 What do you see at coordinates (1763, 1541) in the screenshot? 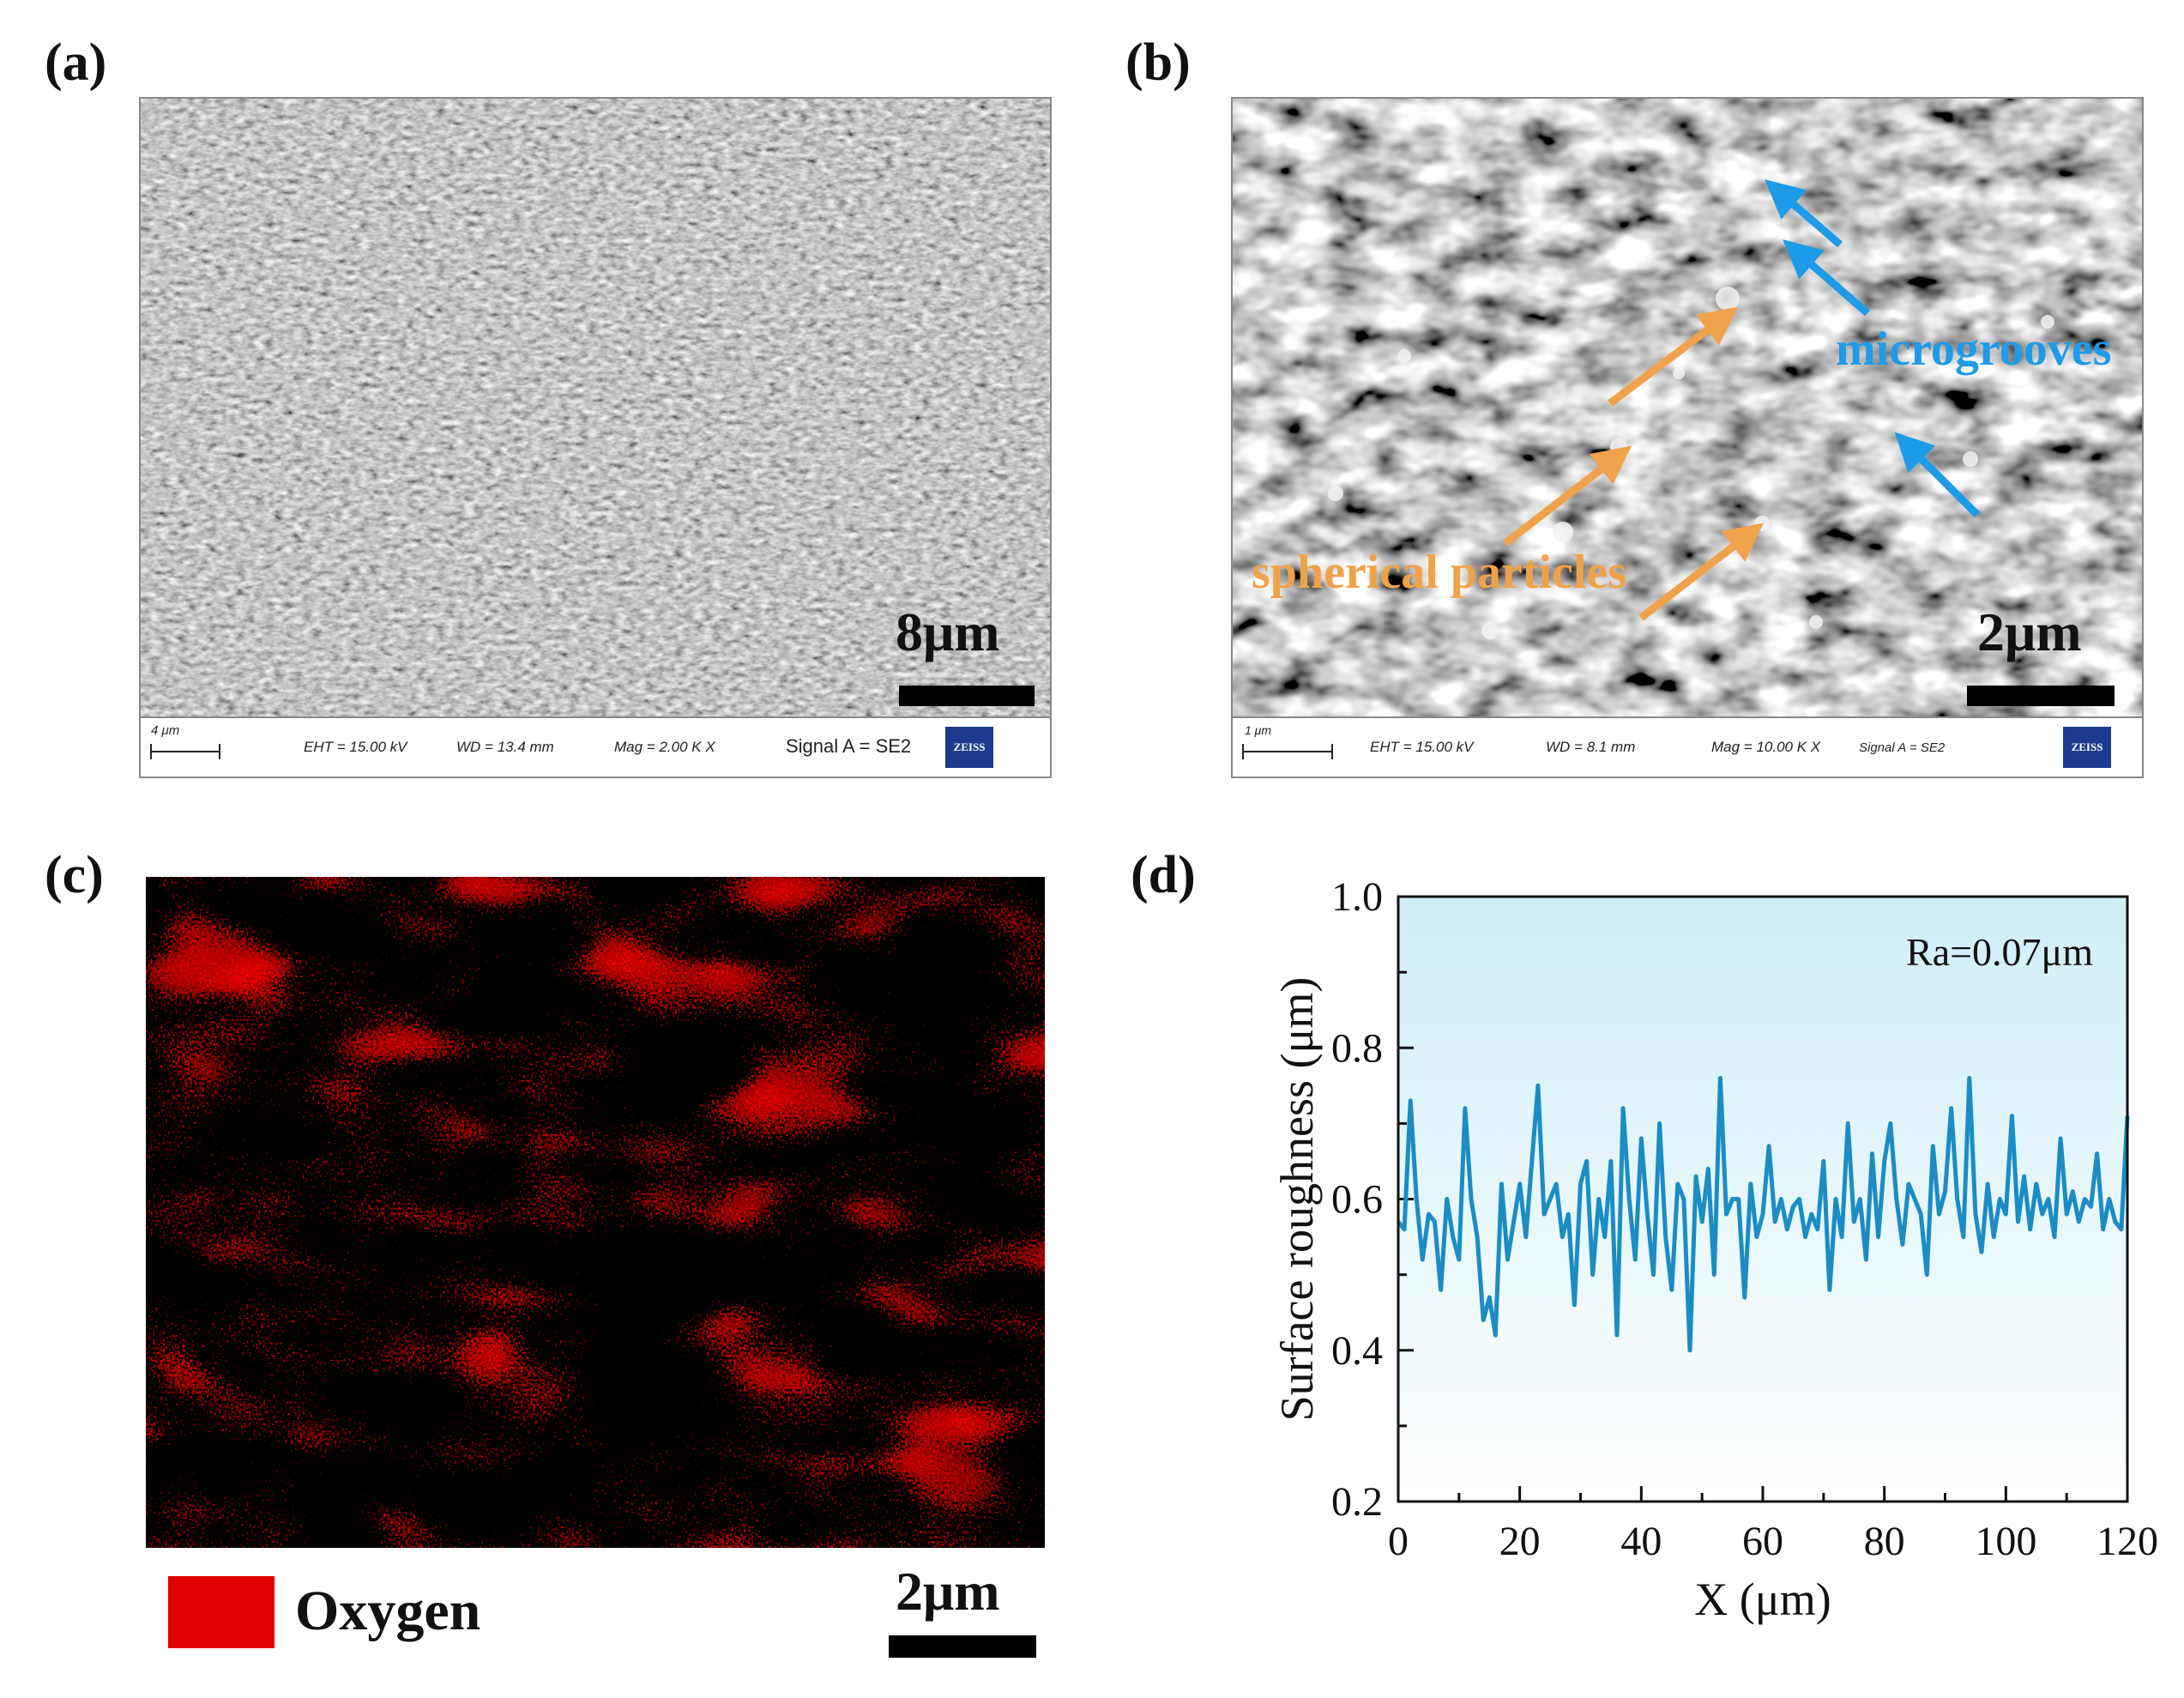
I see `x-tick-label-60: 60` at bounding box center [1763, 1541].